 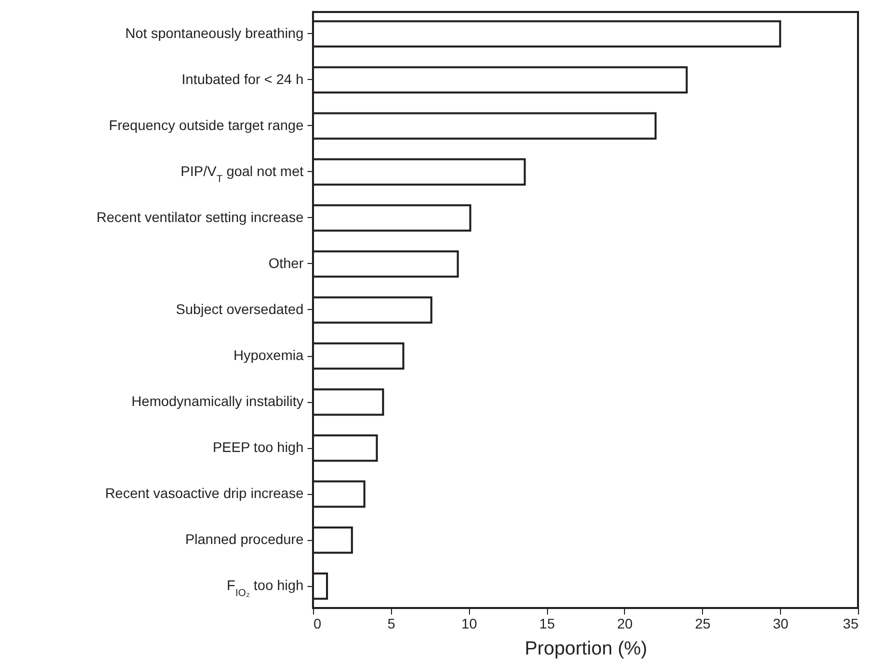 What do you see at coordinates (702, 624) in the screenshot?
I see `x-tick-label: 25` at bounding box center [702, 624].